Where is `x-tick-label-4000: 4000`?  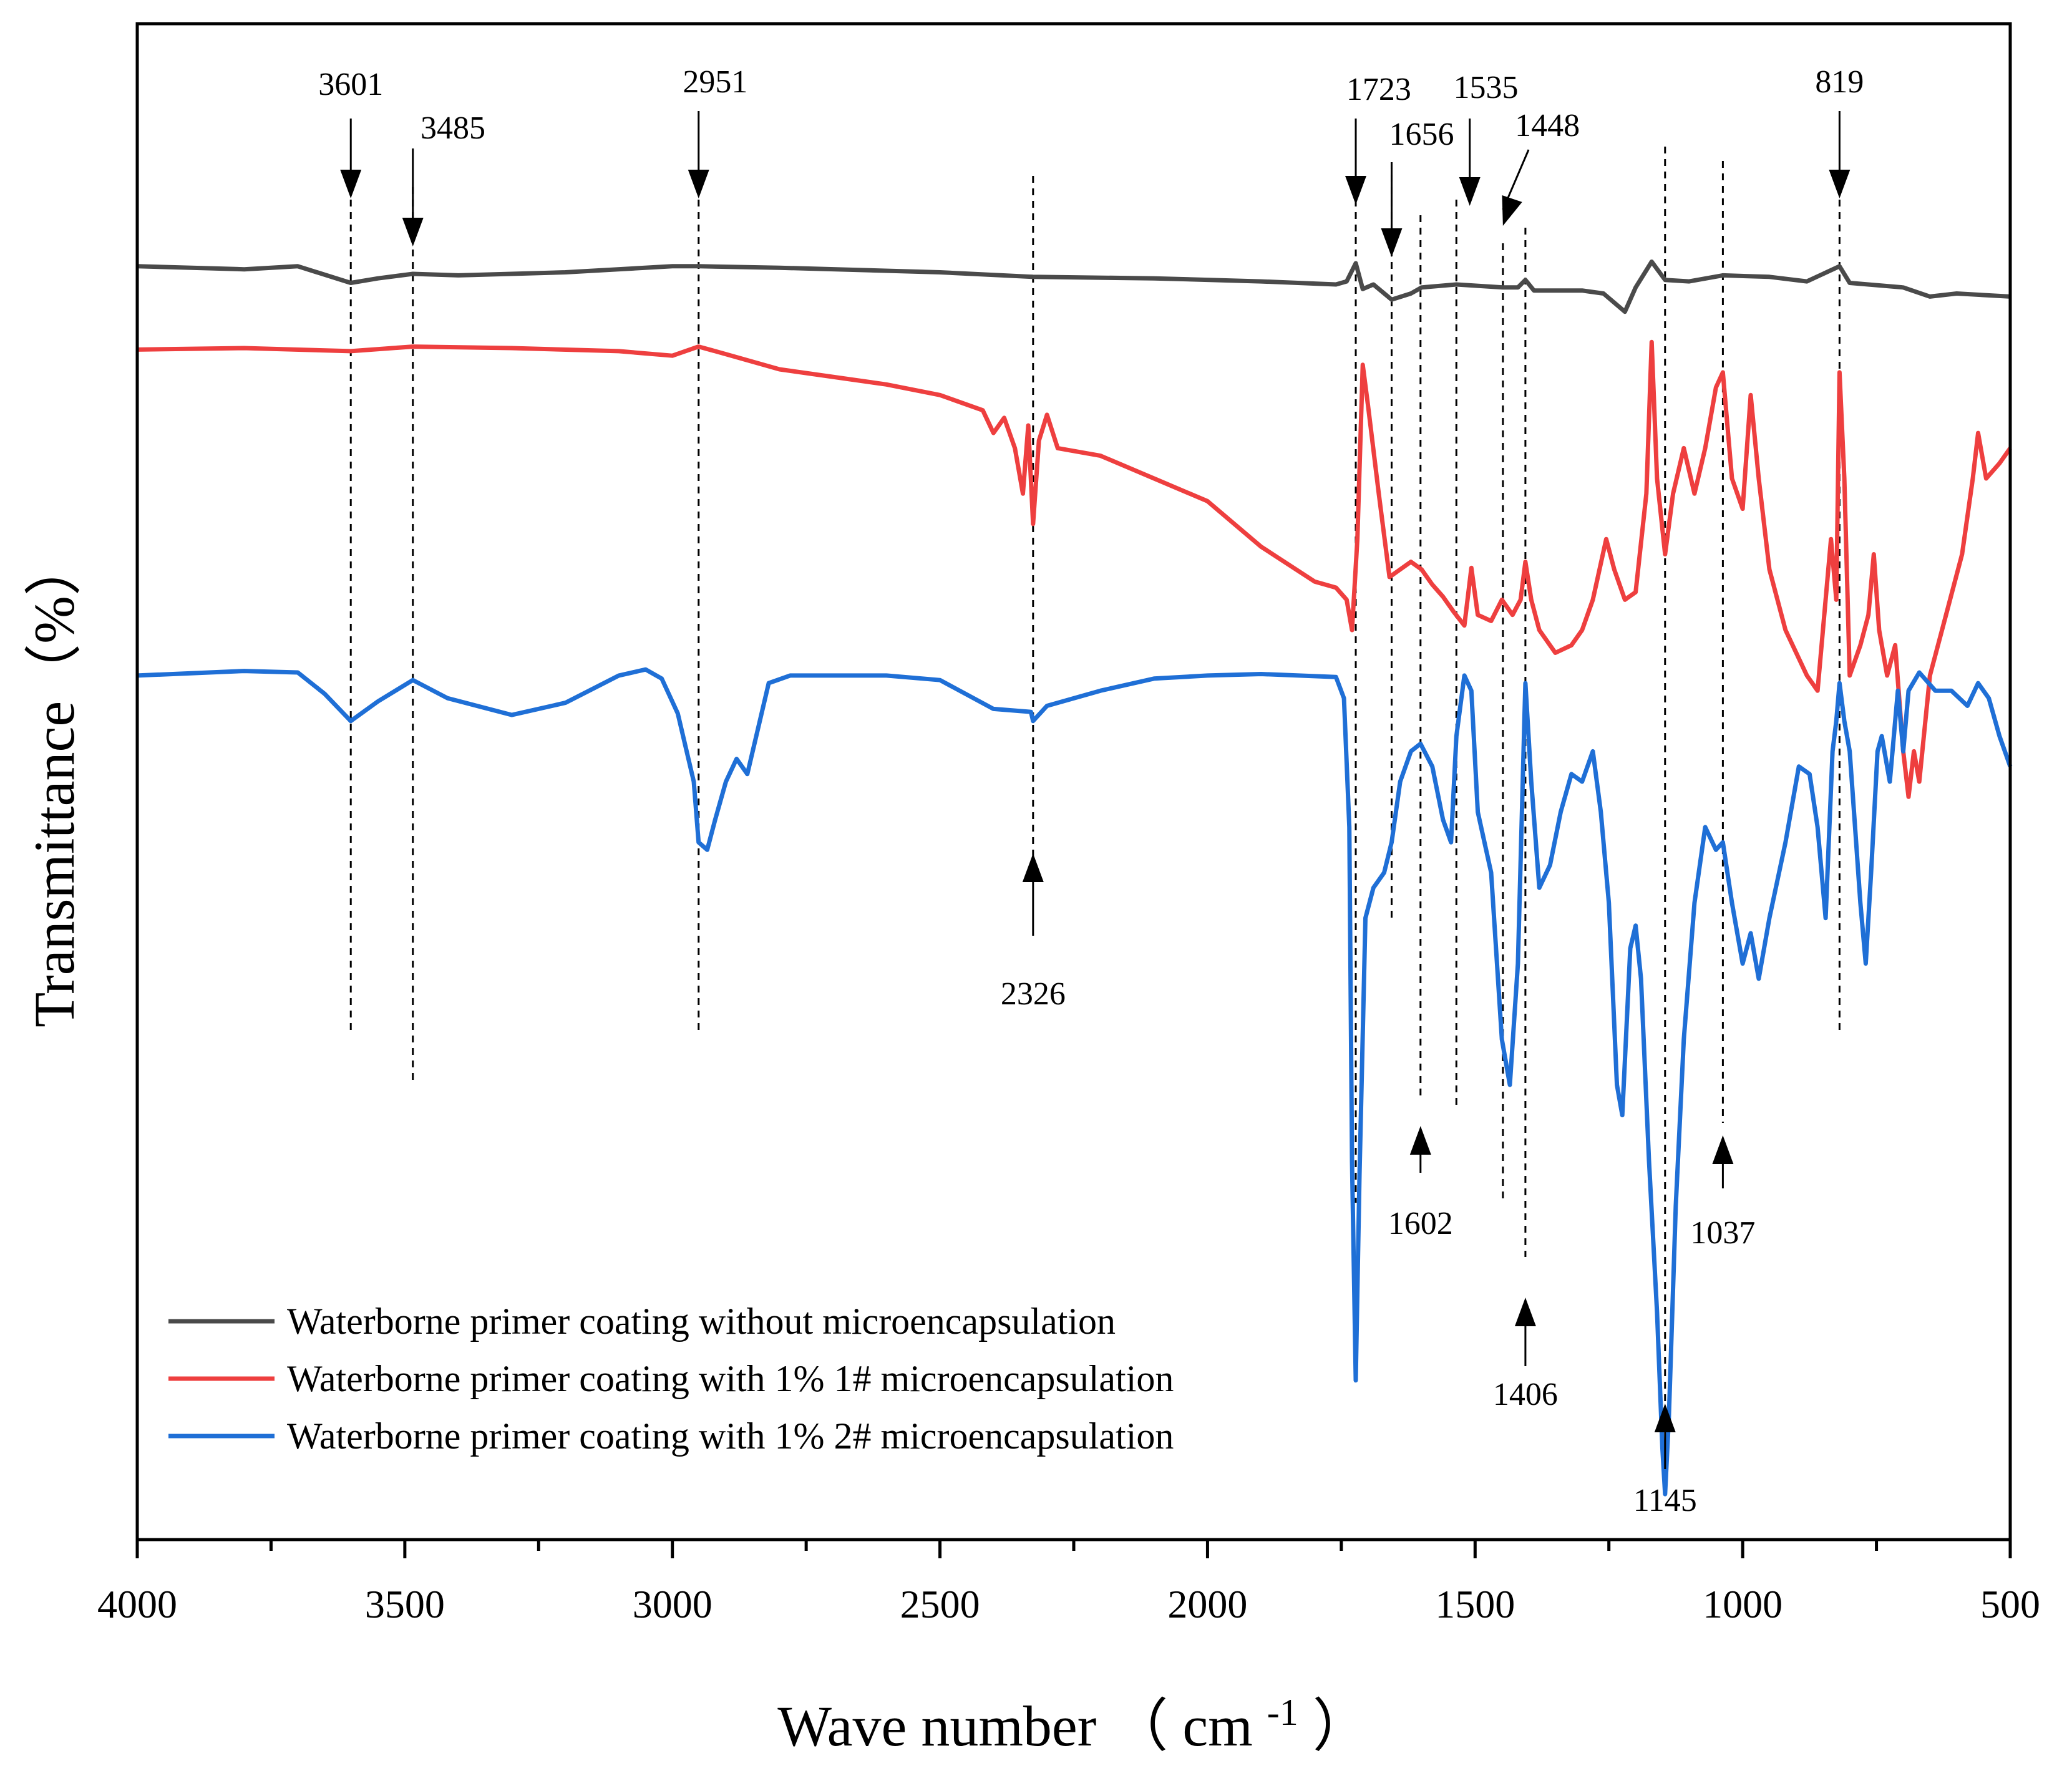
x-tick-label-4000: 4000 is located at coordinates (137, 1604).